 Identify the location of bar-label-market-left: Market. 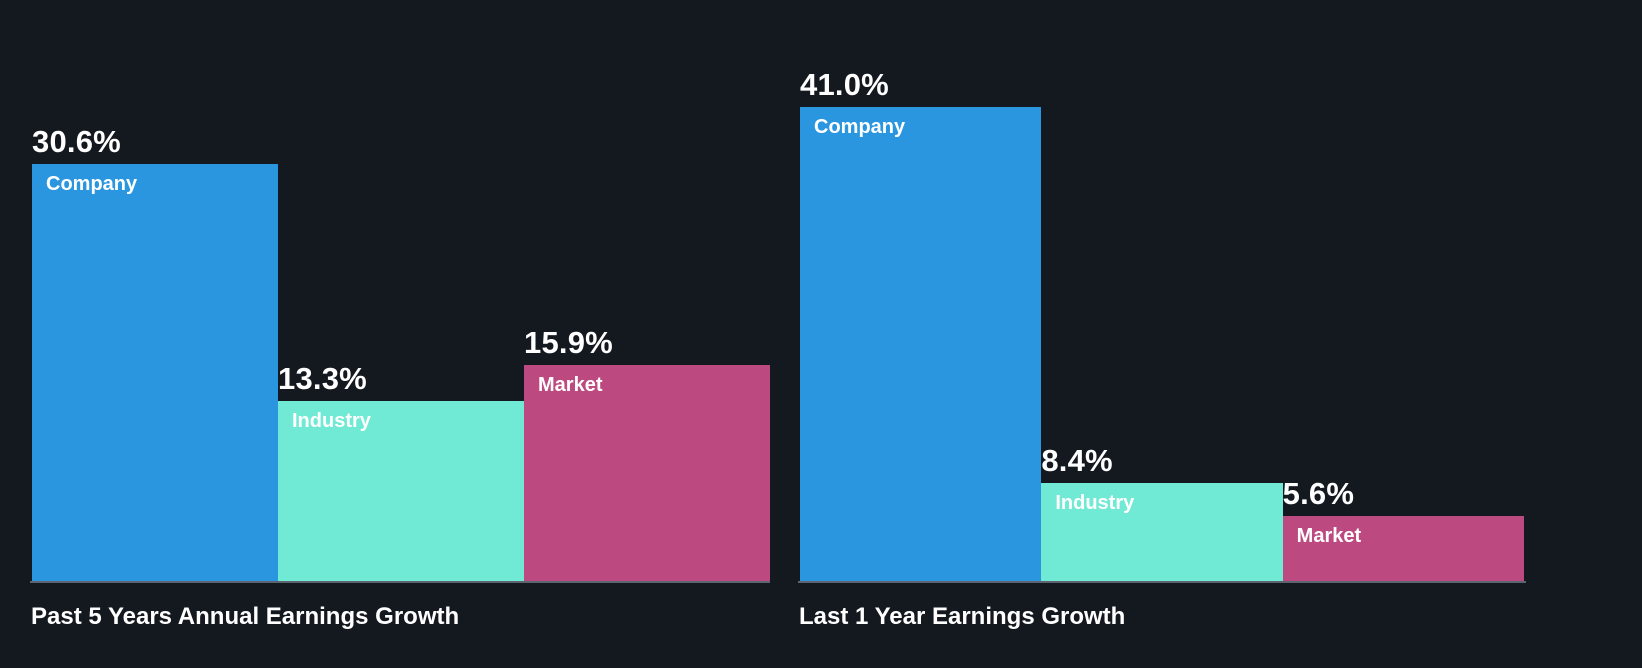
(570, 384).